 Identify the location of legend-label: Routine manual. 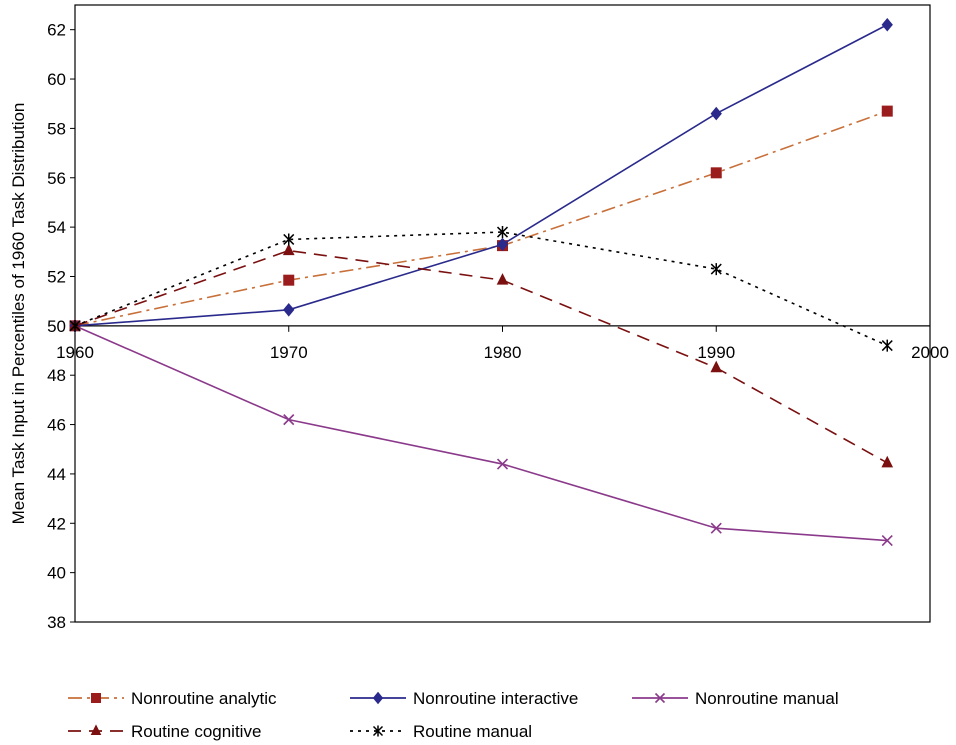
(472, 731).